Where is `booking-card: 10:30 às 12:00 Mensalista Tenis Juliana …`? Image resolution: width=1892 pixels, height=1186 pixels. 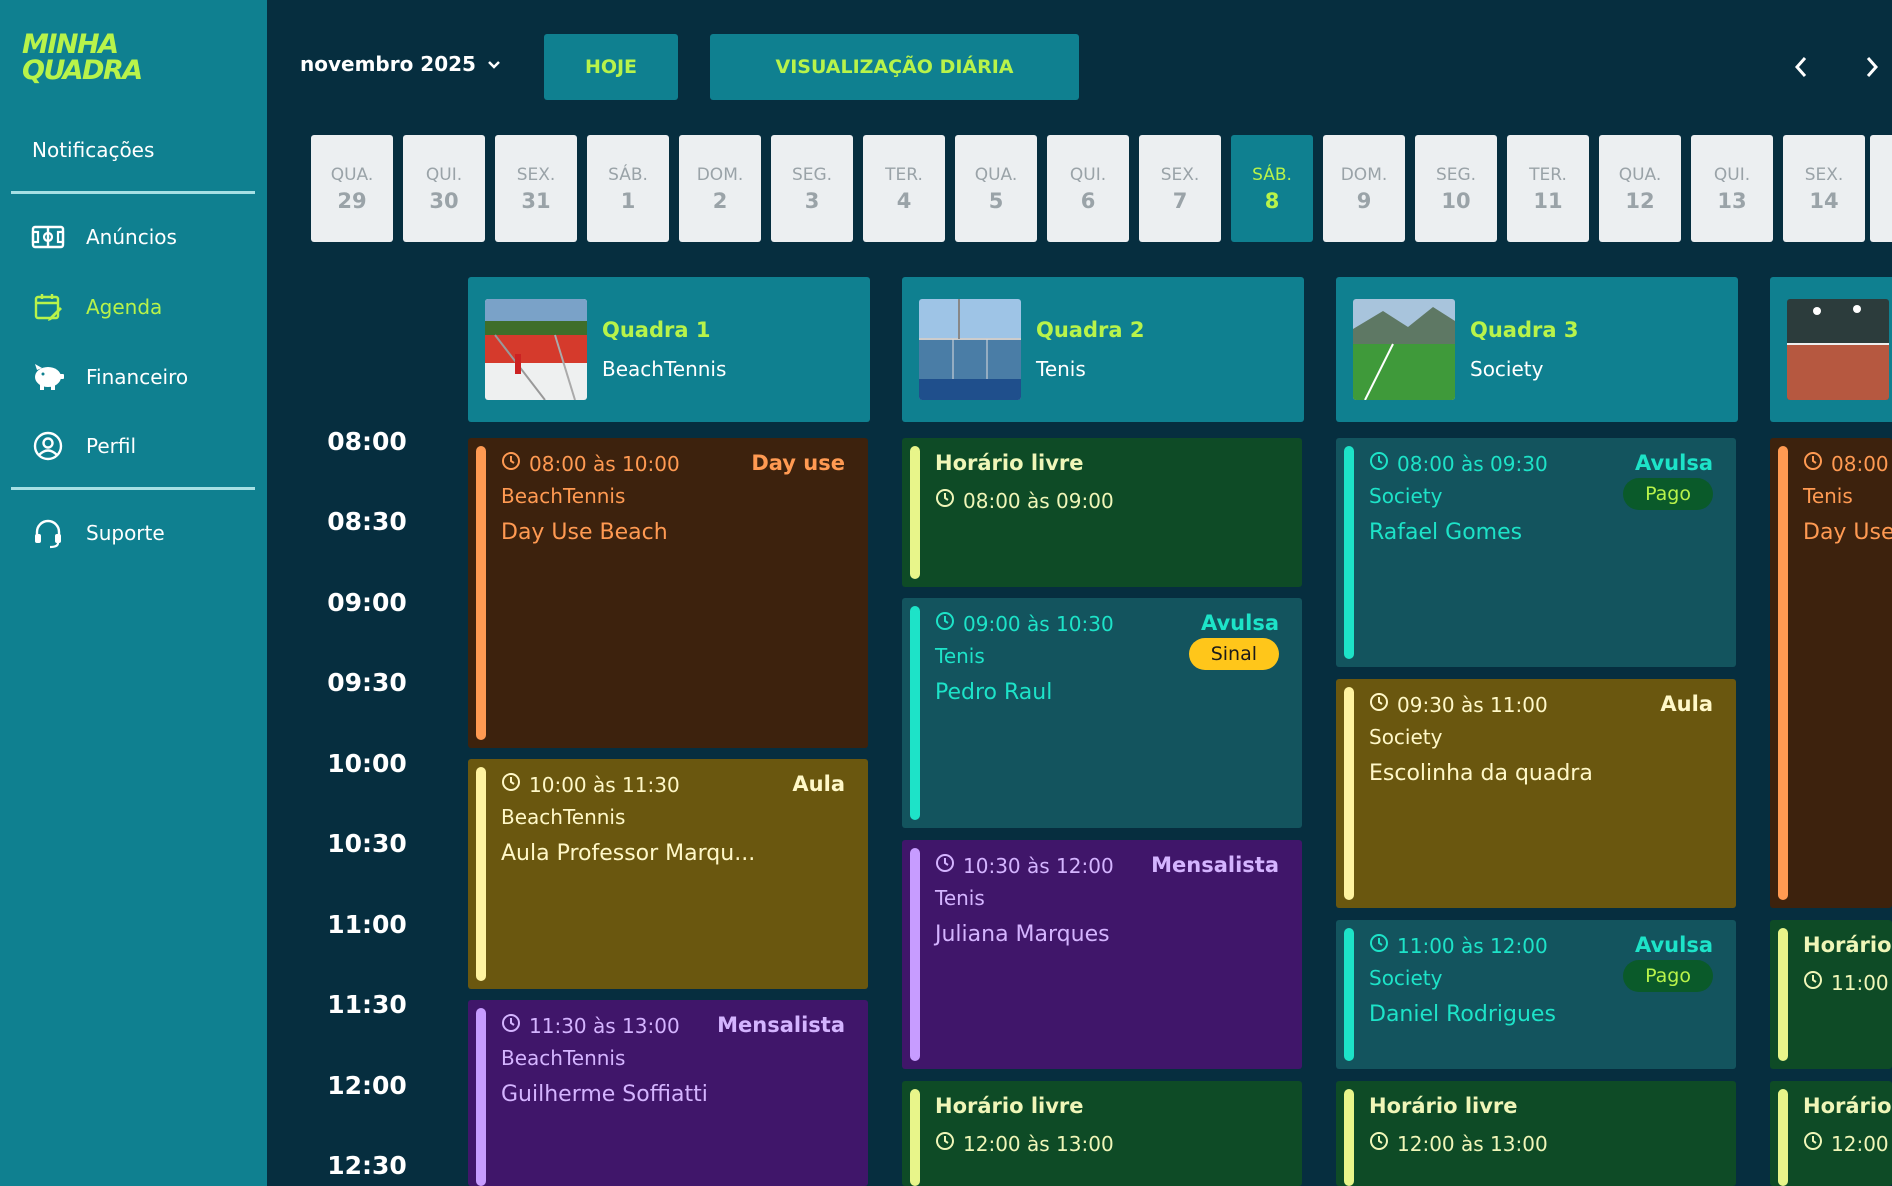 booking-card: 10:30 às 12:00 Mensalista Tenis Juliana … is located at coordinates (1102, 954).